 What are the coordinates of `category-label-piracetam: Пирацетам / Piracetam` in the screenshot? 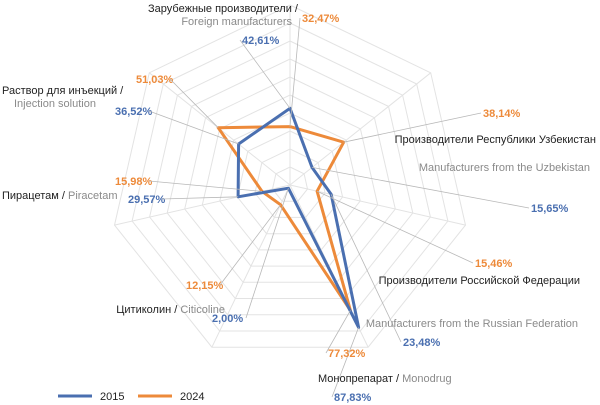 It's located at (60, 196).